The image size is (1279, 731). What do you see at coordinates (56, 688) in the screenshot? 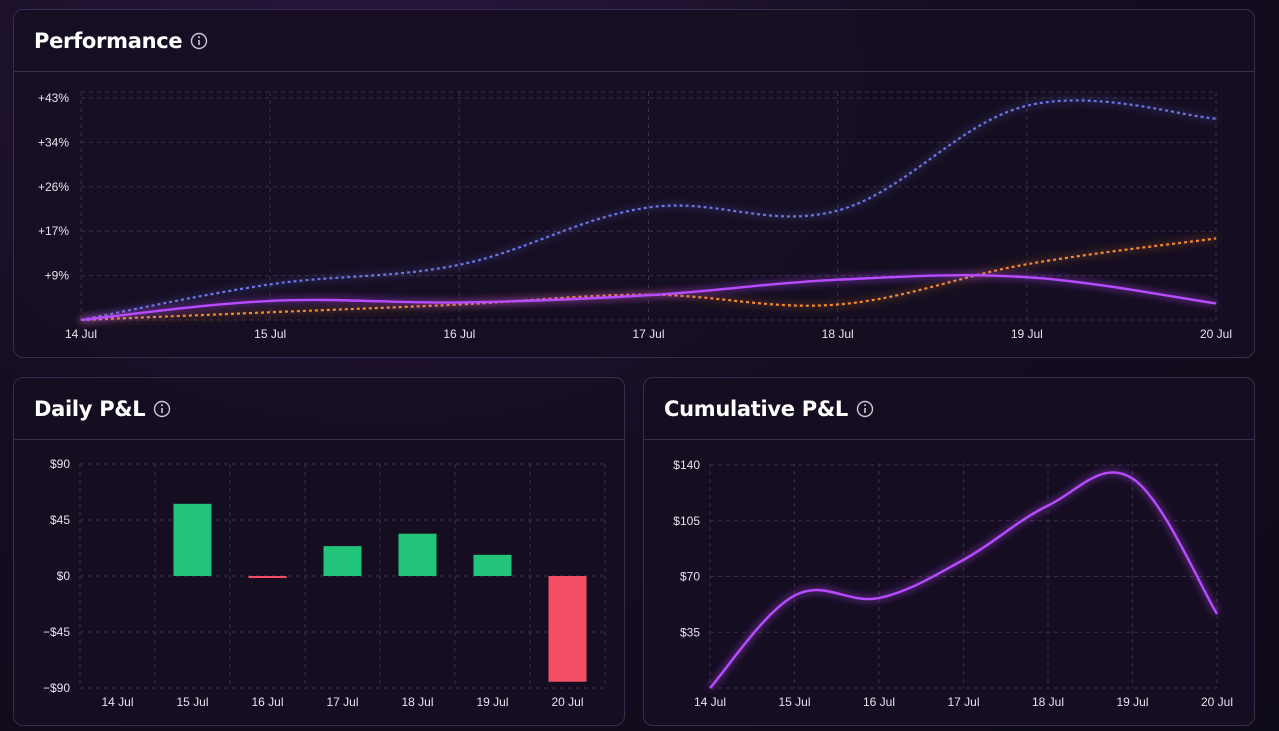
I see `y-tick-label: −$90` at bounding box center [56, 688].